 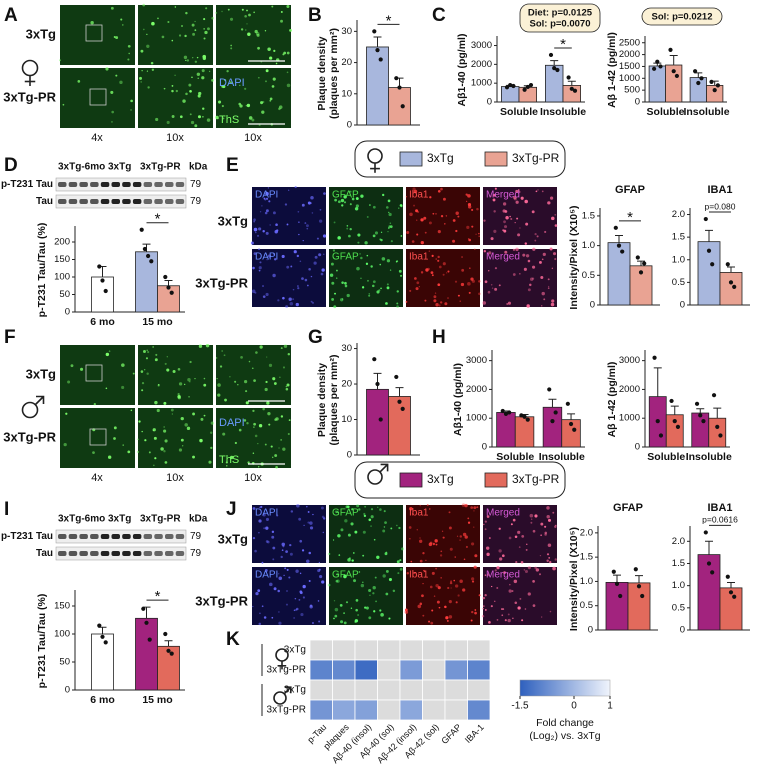 I want to click on chart-title: IBA1, so click(x=719, y=190).